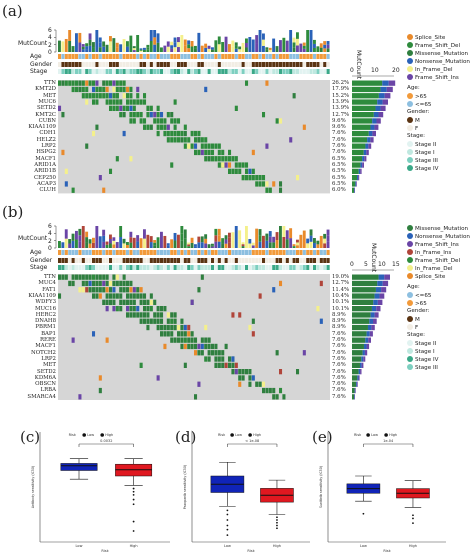 Image resolution: width=474 pixels, height=555 pixels. I want to click on boxplot-outlier, so click(133, 521).